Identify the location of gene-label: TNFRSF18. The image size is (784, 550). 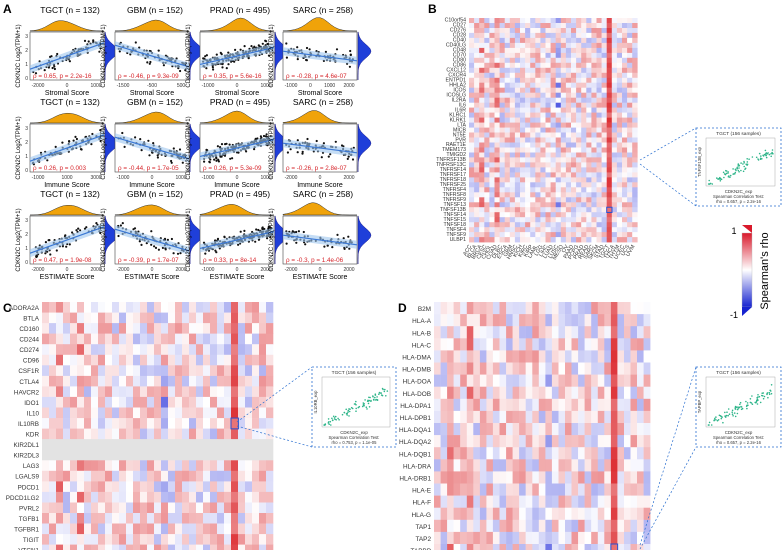
(453, 180).